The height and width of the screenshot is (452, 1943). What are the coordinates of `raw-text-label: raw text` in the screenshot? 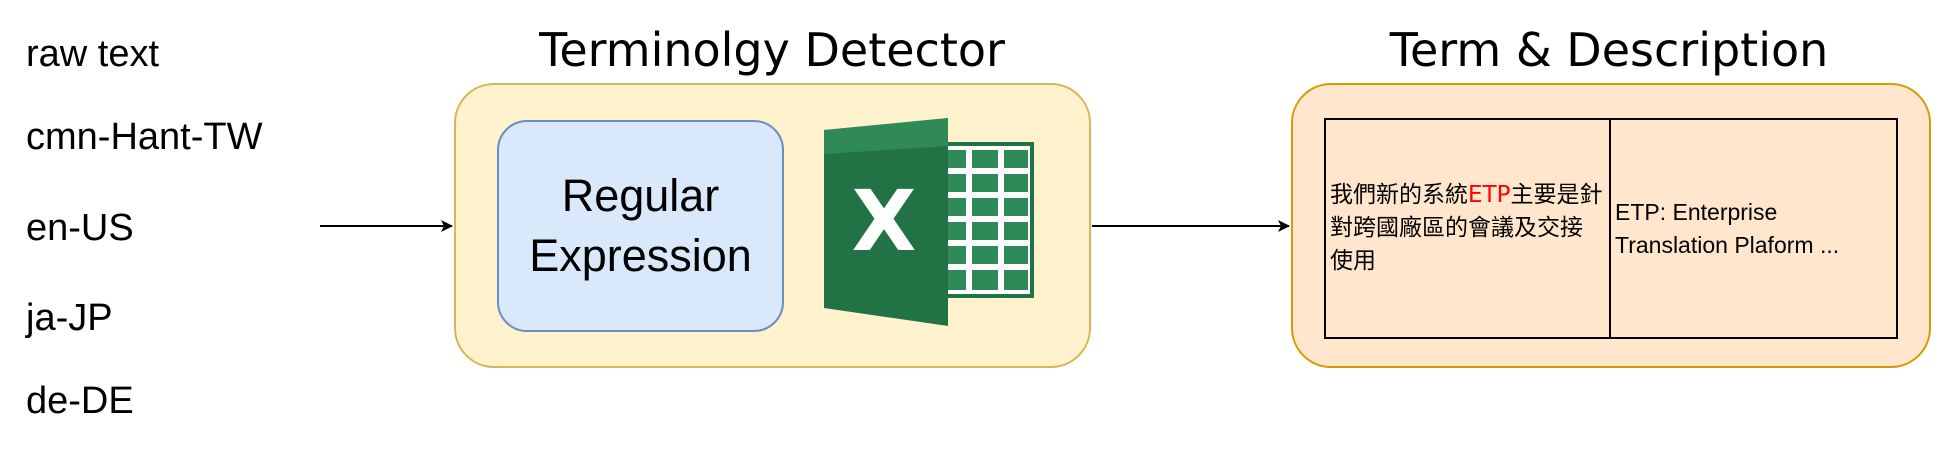 It's located at (93, 54).